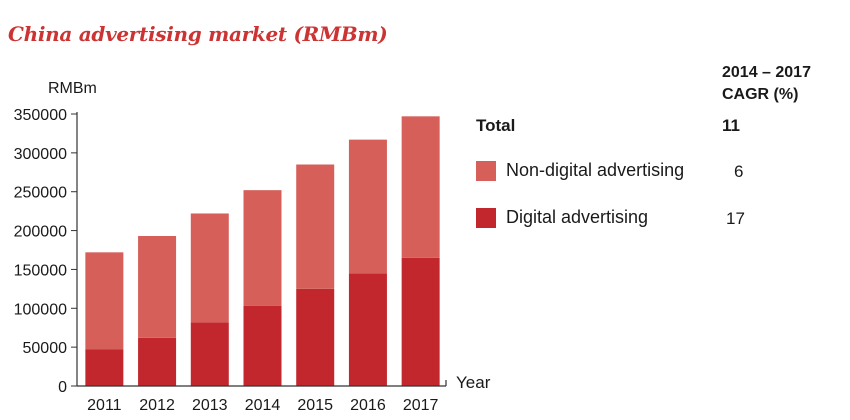  What do you see at coordinates (368, 405) in the screenshot?
I see `x-tick-label: 2016` at bounding box center [368, 405].